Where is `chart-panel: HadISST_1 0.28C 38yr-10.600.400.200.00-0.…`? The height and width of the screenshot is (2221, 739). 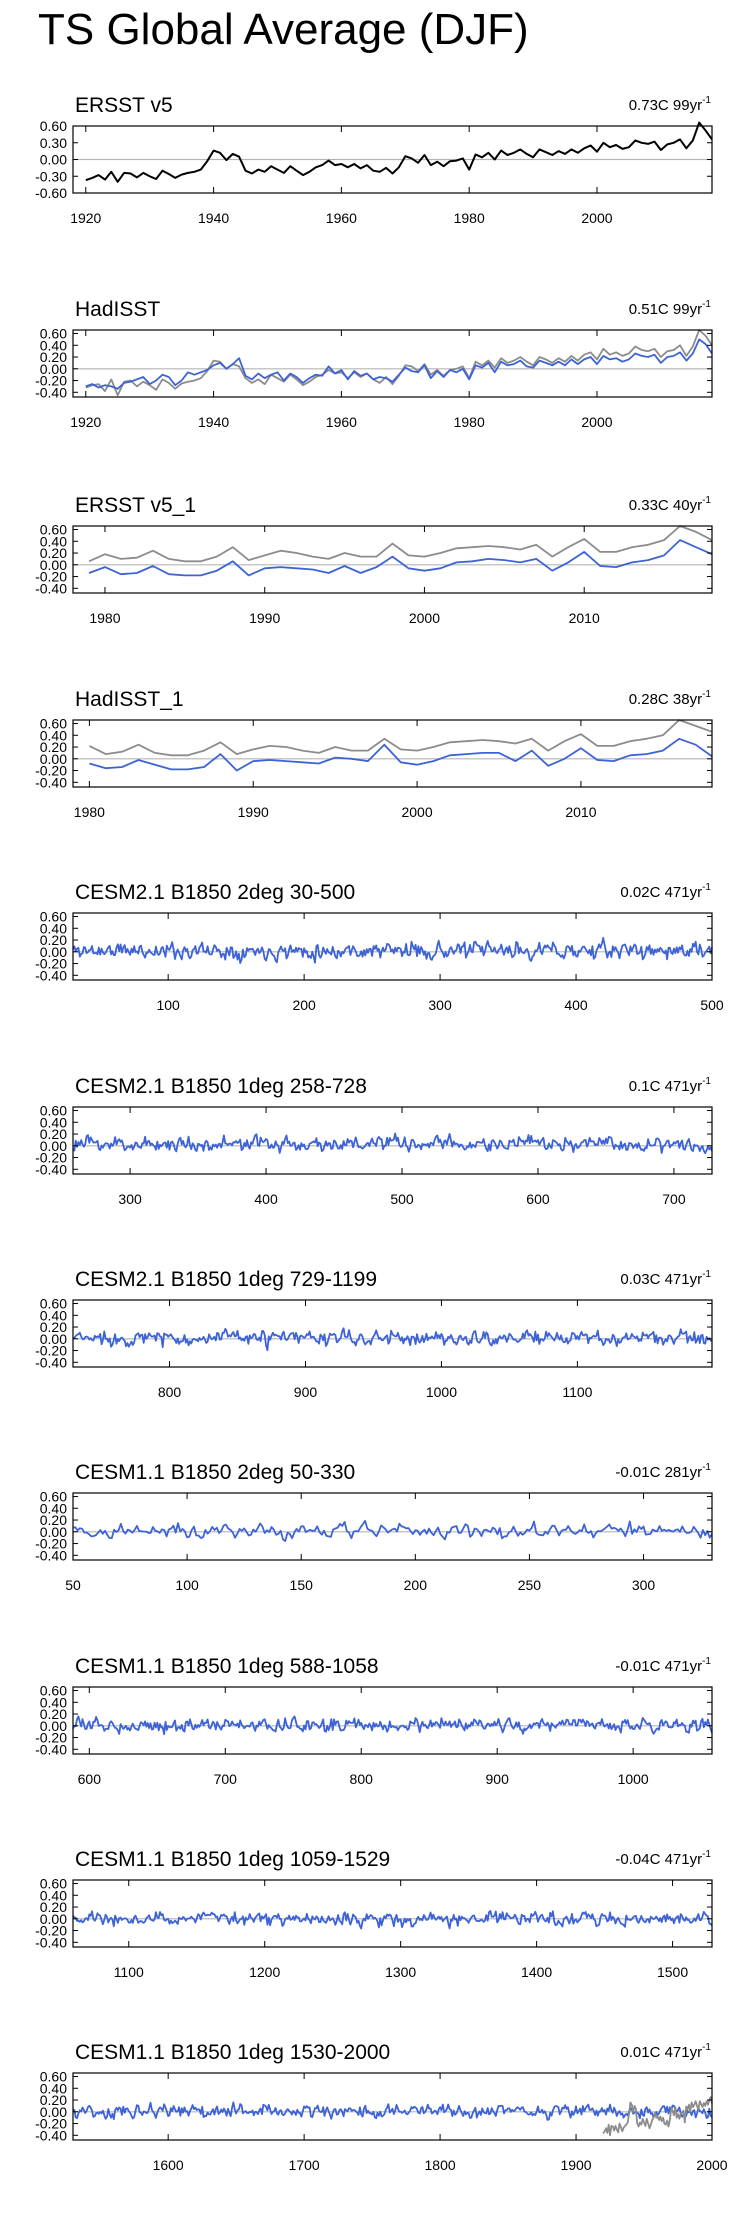 chart-panel: HadISST_1 0.28C 38yr-10.600.400.200.00-0.… is located at coordinates (374, 754).